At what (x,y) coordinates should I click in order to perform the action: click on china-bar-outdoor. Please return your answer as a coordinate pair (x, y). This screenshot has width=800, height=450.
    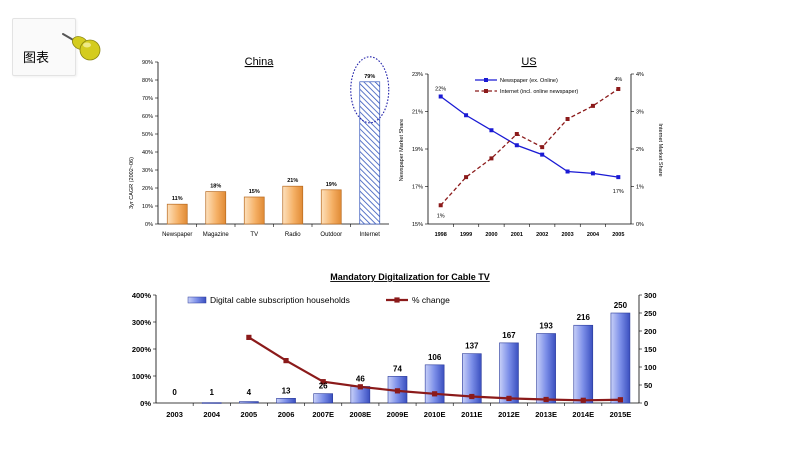
    Looking at the image, I should click on (331, 207).